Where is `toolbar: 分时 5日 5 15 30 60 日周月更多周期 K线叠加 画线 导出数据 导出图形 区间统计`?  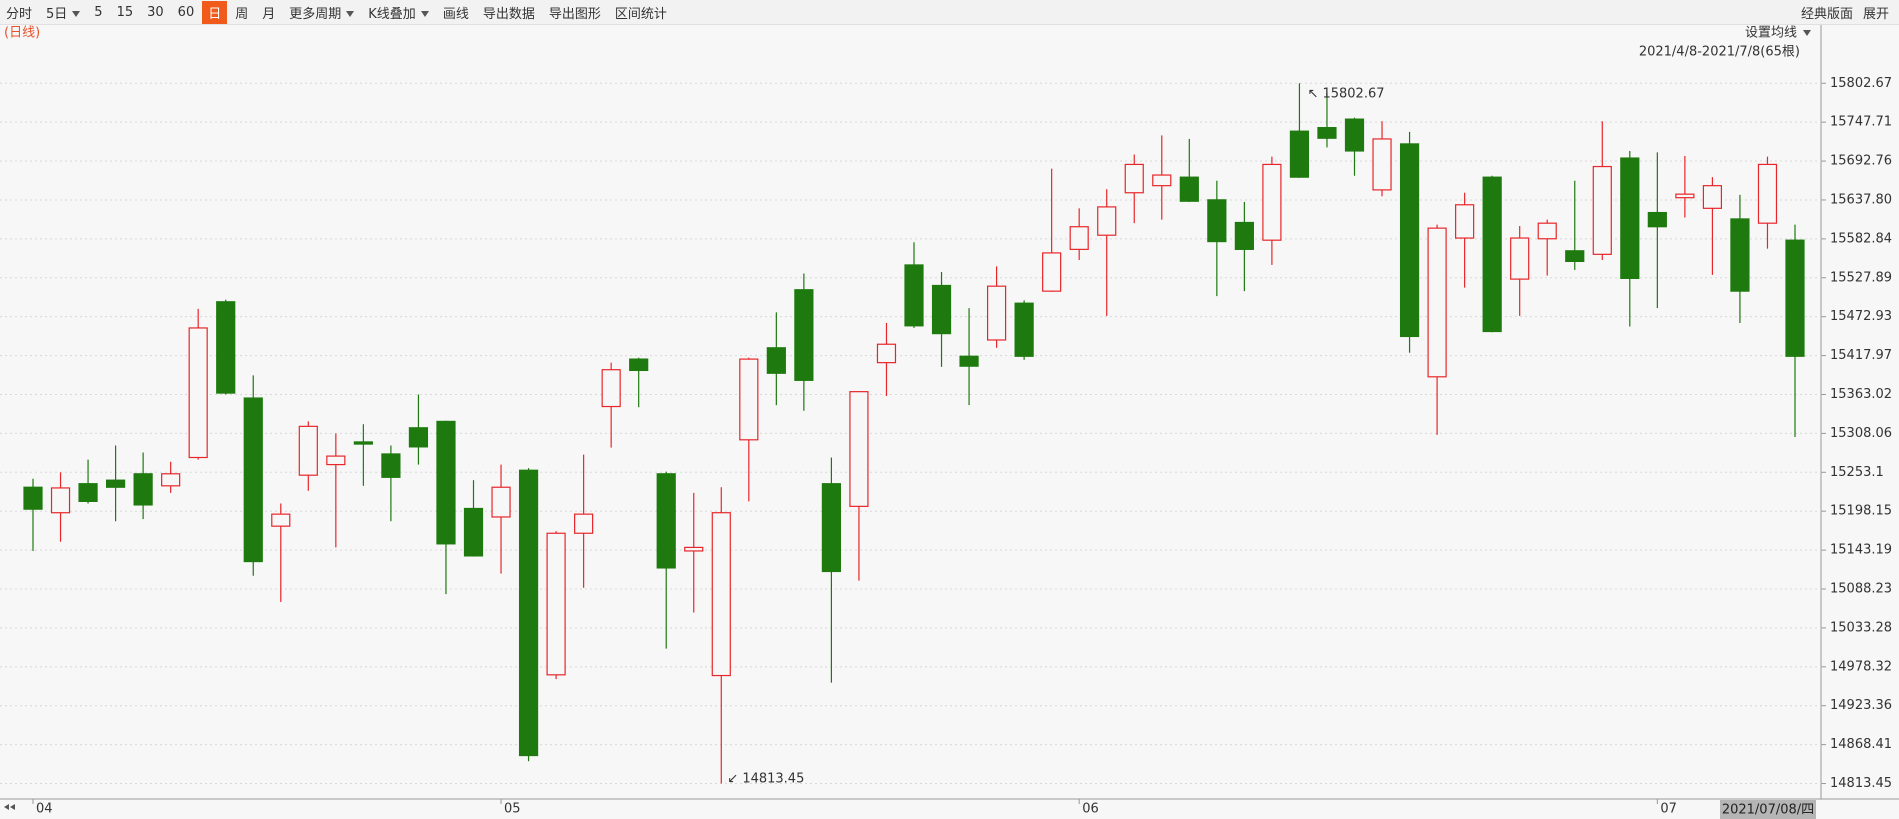 toolbar: 分时 5日 5 15 30 60 日周月更多周期 K线叠加 画线 导出数据 导出图形 区间统计 is located at coordinates (949, 12).